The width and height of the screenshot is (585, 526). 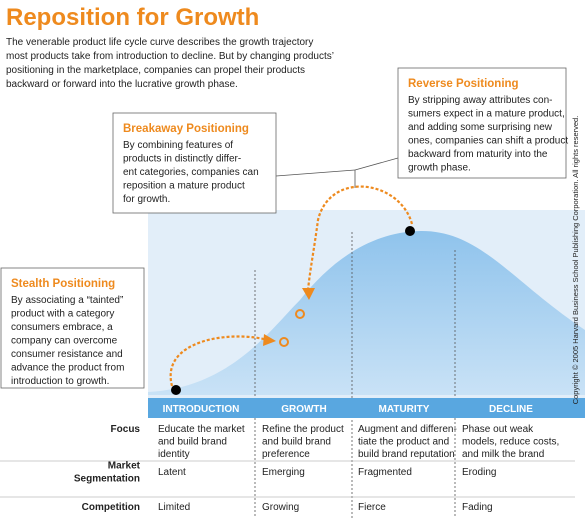 I want to click on cell-line: Limited, so click(x=174, y=507).